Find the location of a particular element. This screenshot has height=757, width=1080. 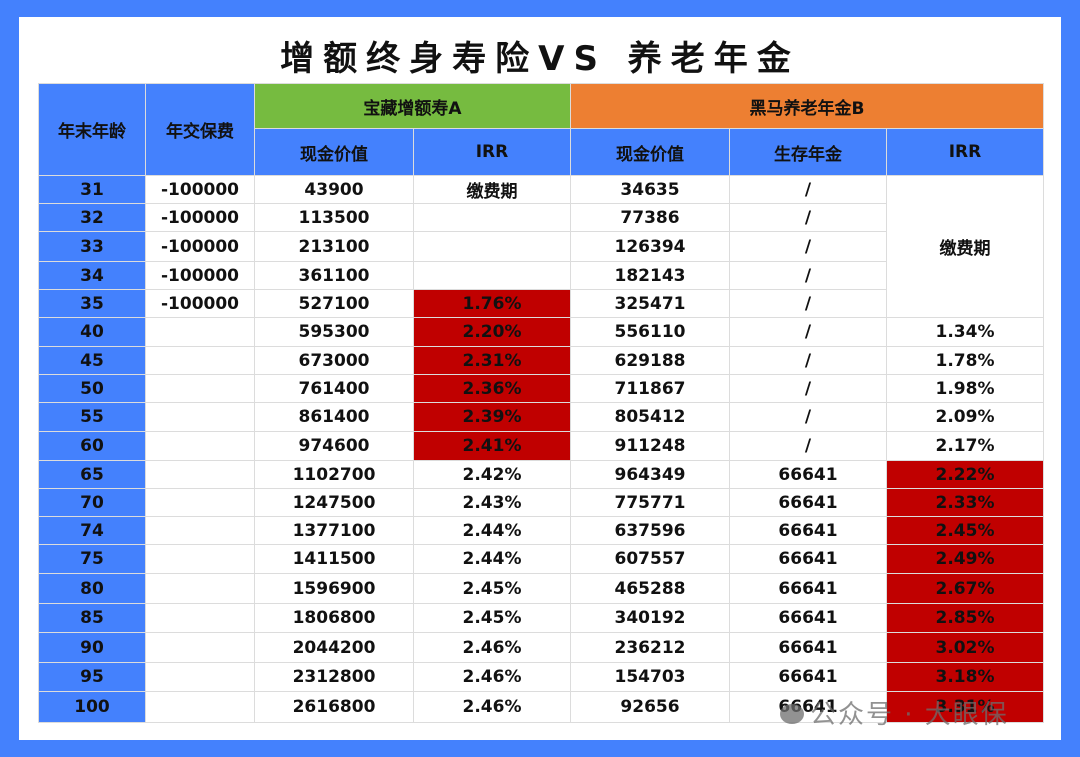

cell-b-cash-value: 637596 is located at coordinates (650, 530).